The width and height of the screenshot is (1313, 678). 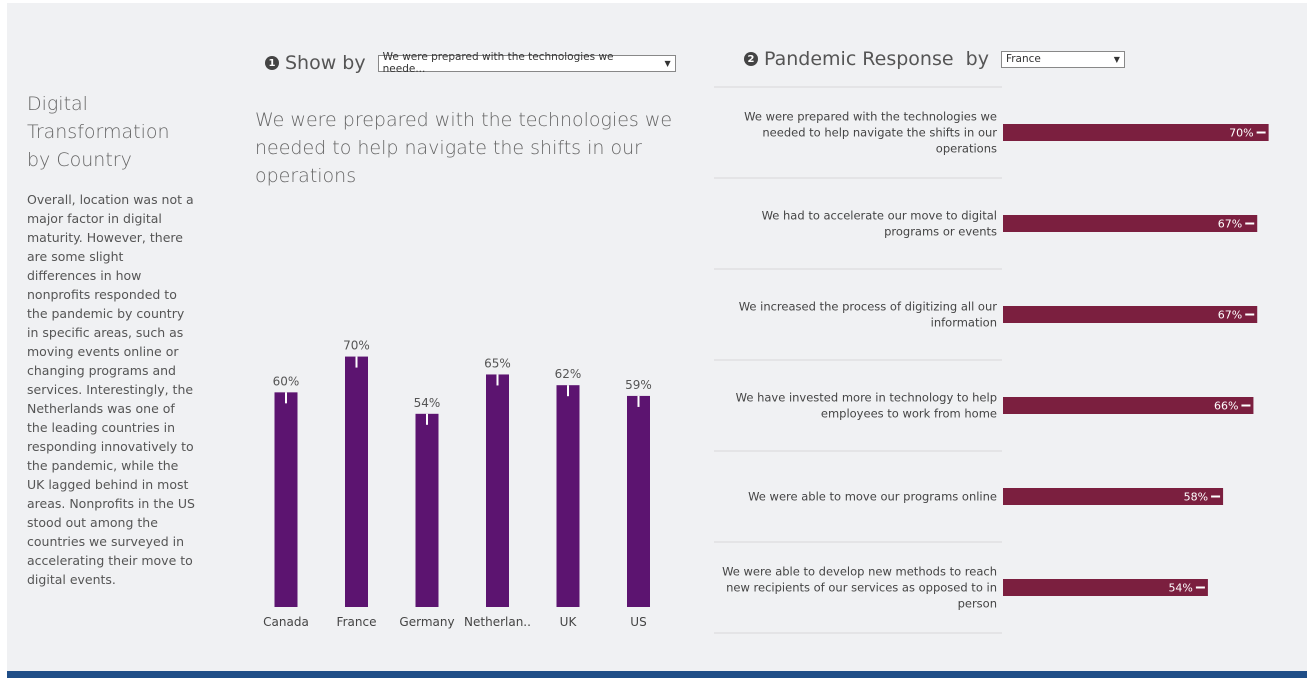 What do you see at coordinates (638, 622) in the screenshot?
I see `country-axis-label: US` at bounding box center [638, 622].